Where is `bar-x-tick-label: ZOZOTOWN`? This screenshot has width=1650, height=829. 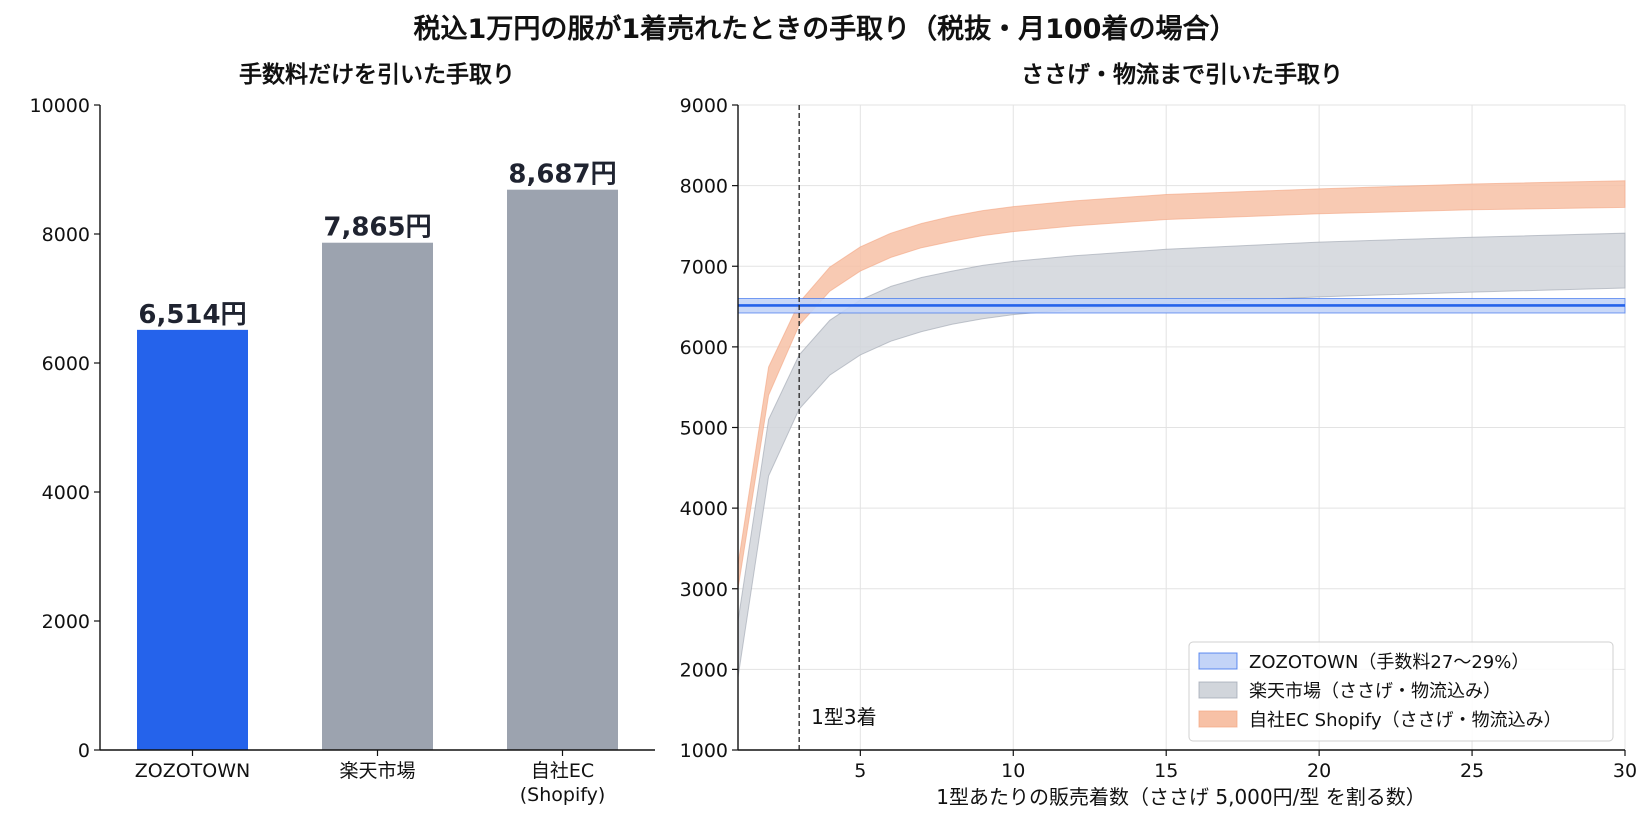 bar-x-tick-label: ZOZOTOWN is located at coordinates (193, 771).